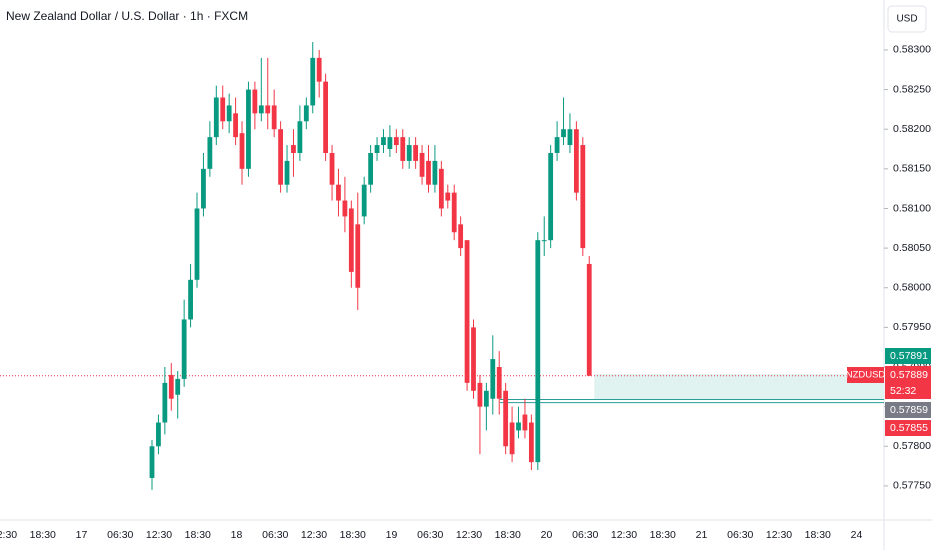 The height and width of the screenshot is (550, 932). What do you see at coordinates (912, 129) in the screenshot?
I see `y-tick-label: 0.58200` at bounding box center [912, 129].